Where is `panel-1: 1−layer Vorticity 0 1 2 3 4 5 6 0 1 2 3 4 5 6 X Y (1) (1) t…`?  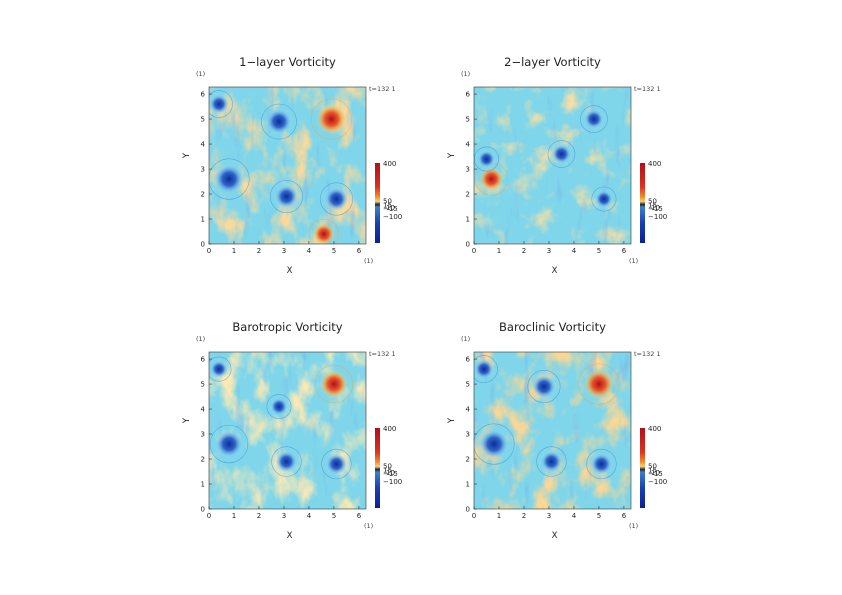 panel-1: 1−layer Vorticity 0 1 2 3 4 5 6 0 1 2 3 4 5 6 X Y (1) (1) t… is located at coordinates (292, 165).